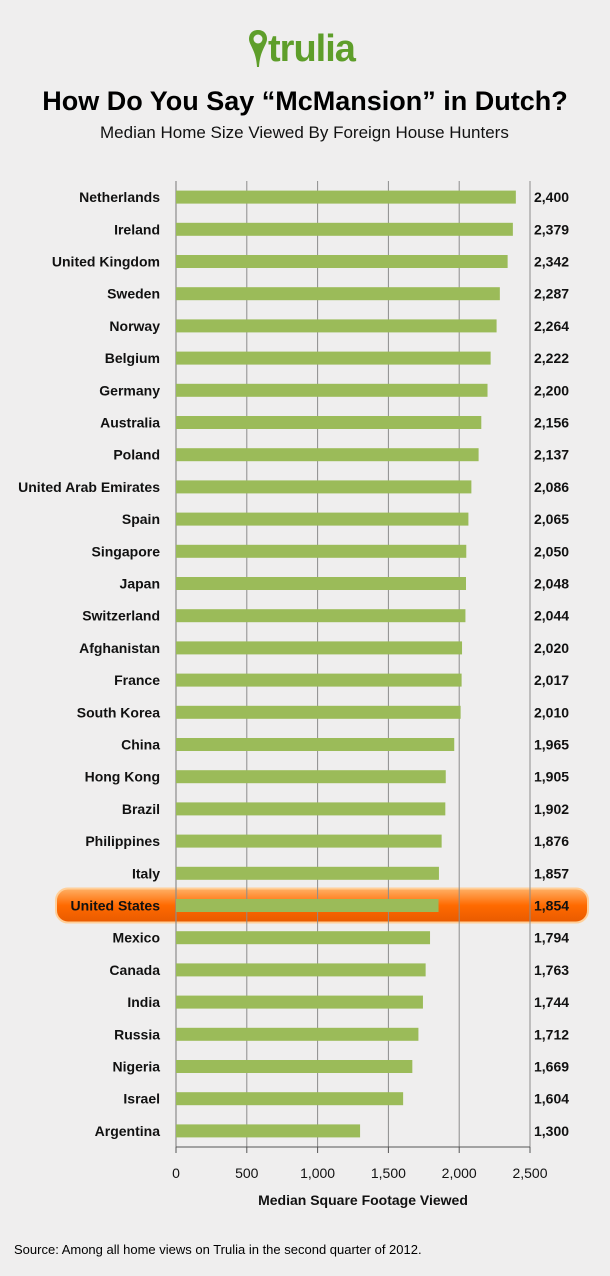  I want to click on value-label: 1,902, so click(551, 809).